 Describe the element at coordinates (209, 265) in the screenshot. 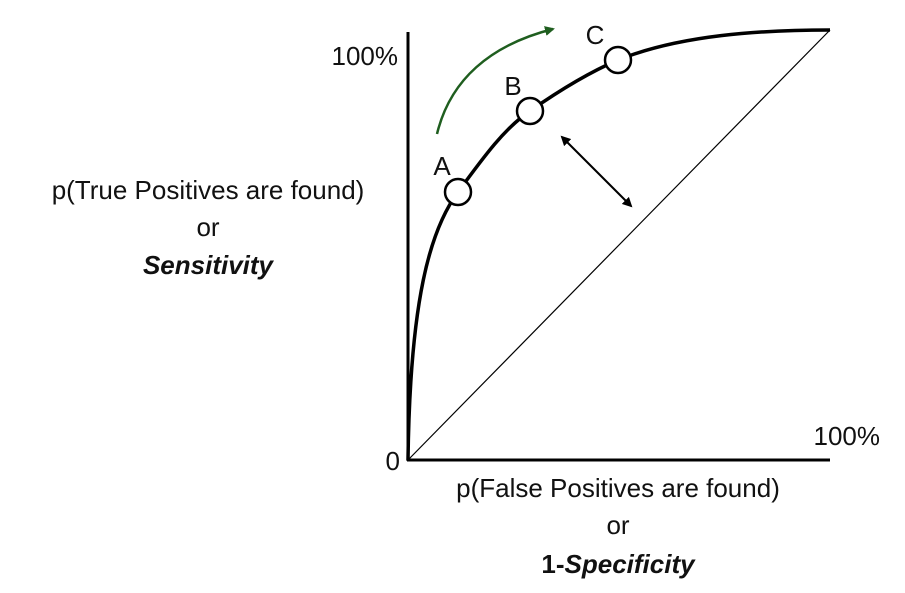

I see `y-title-emphasis: Sensitivity` at that location.